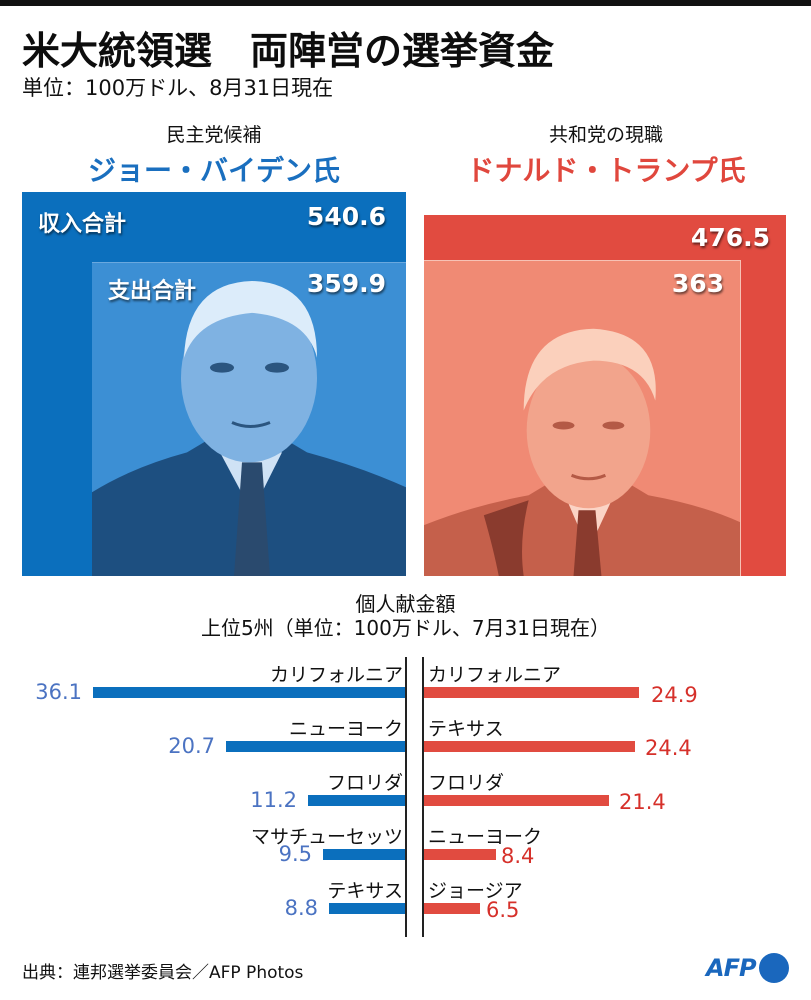 The image size is (811, 1000). I want to click on trump-role: 共和党の現職, so click(605, 135).